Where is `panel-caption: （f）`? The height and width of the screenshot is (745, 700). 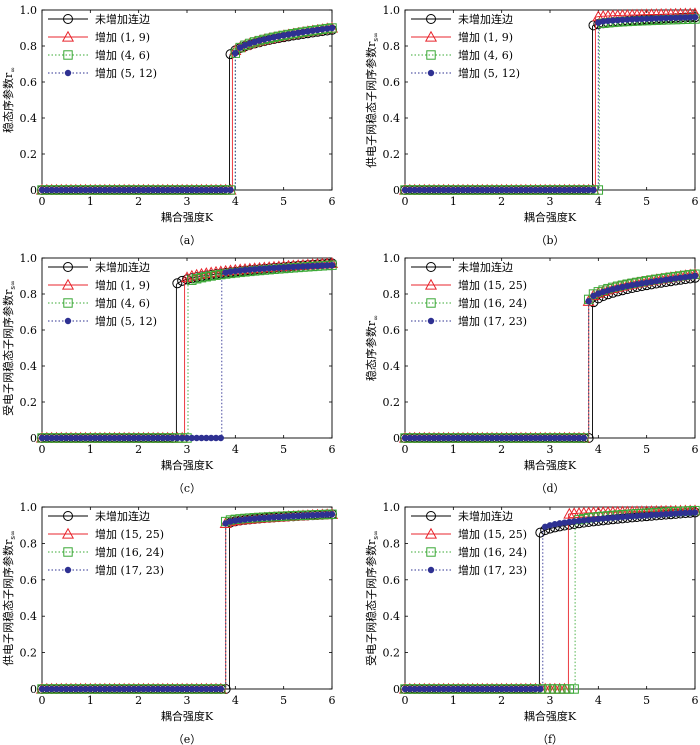
panel-caption: （f） is located at coordinates (550, 739).